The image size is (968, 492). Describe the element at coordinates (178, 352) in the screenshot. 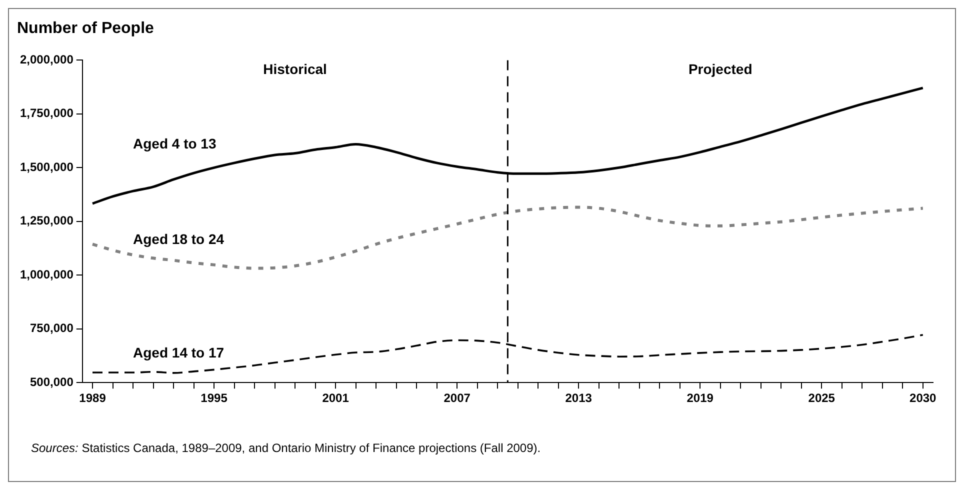

I see `series-label: Aged 14 to 17` at that location.